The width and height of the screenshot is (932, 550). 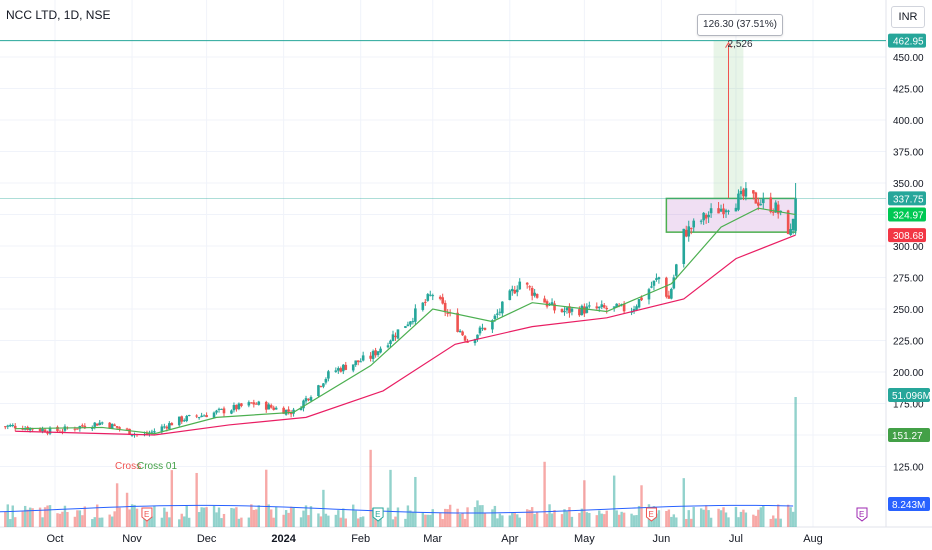 What do you see at coordinates (911, 396) in the screenshot?
I see `aux-label: 51.096M` at bounding box center [911, 396].